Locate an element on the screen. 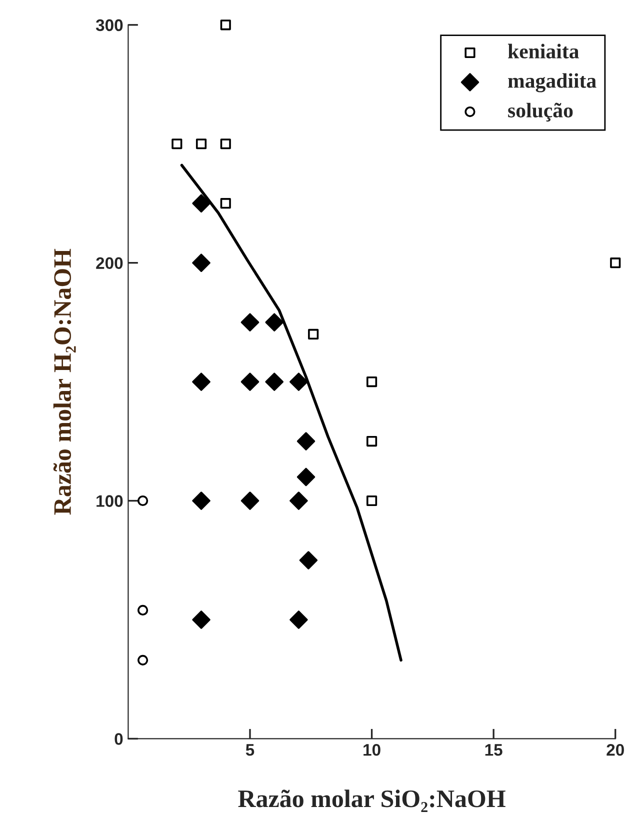 The image size is (641, 830). x-tick-label: 5 is located at coordinates (250, 750).